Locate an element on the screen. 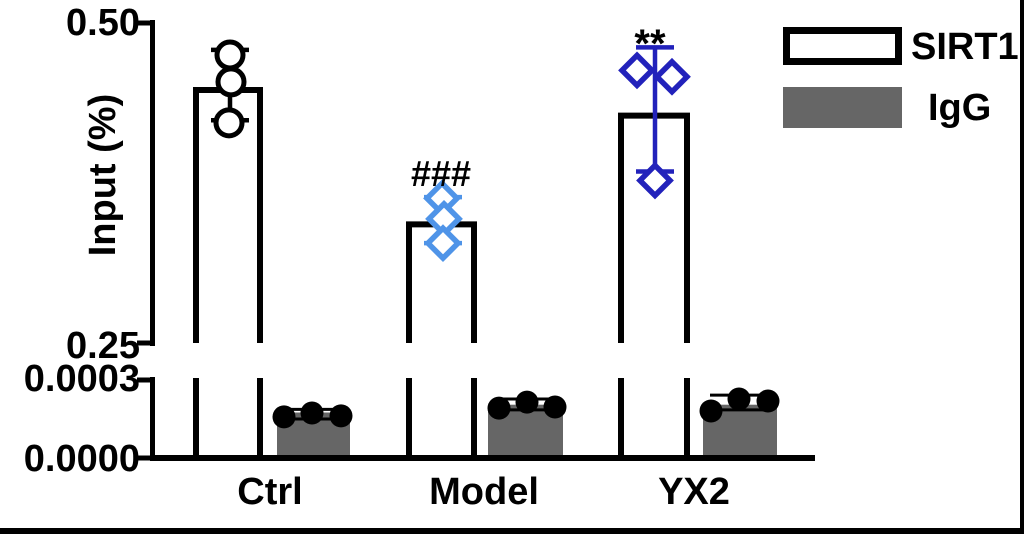 The width and height of the screenshot is (1024, 534). legend-swatch-igg is located at coordinates (842, 107).